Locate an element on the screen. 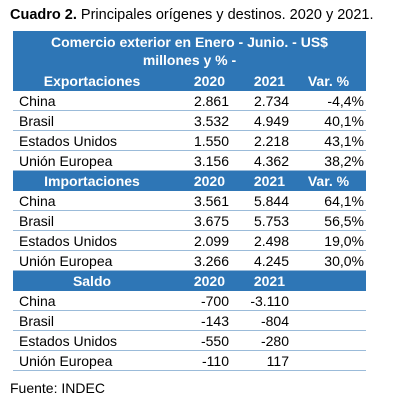 The height and width of the screenshot is (408, 405). table-row: Brasil -143 -804 is located at coordinates (189, 321).